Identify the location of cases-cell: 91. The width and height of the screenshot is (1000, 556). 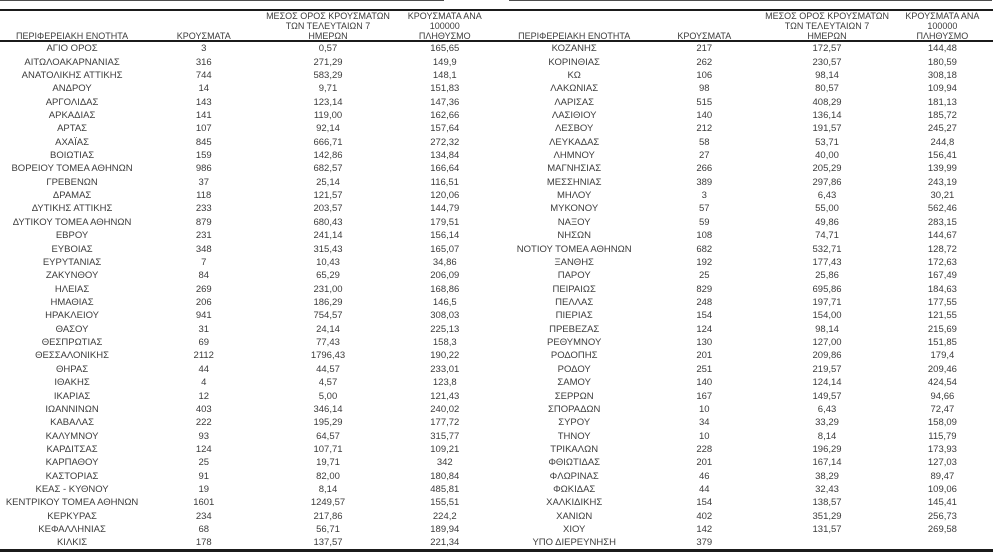
(204, 476).